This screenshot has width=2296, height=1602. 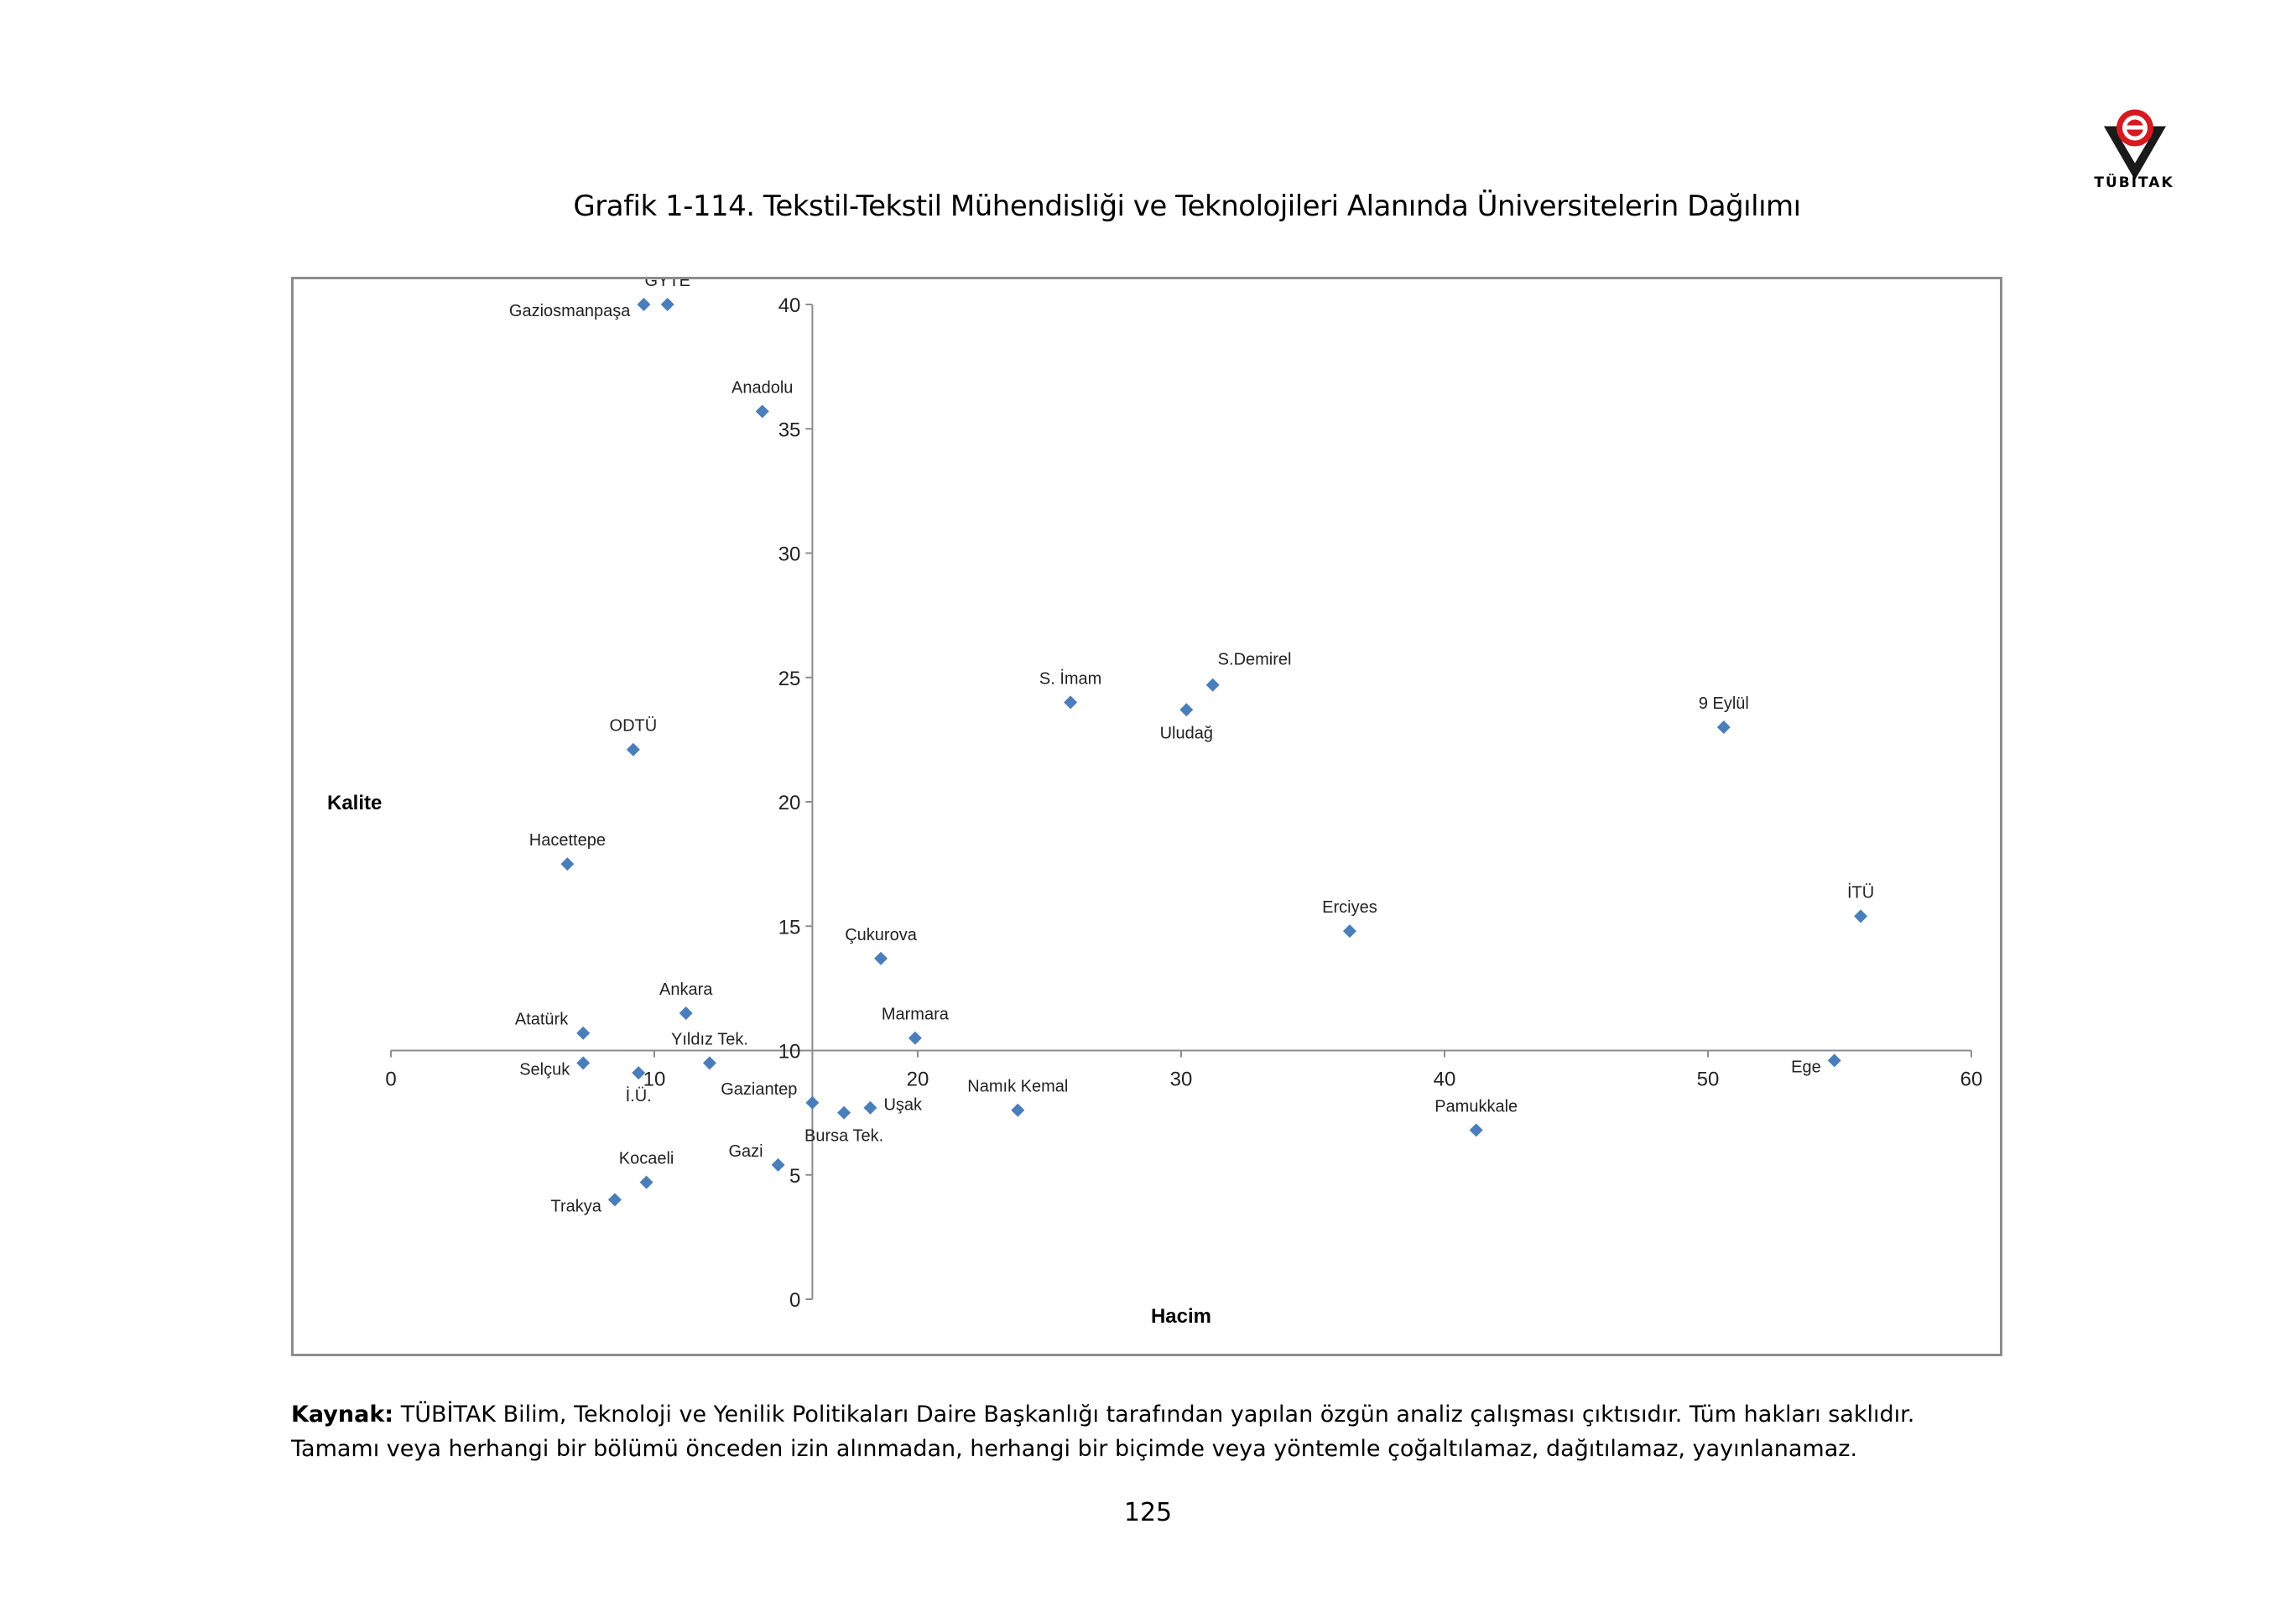 What do you see at coordinates (789, 555) in the screenshot?
I see `y-tick-label: 30` at bounding box center [789, 555].